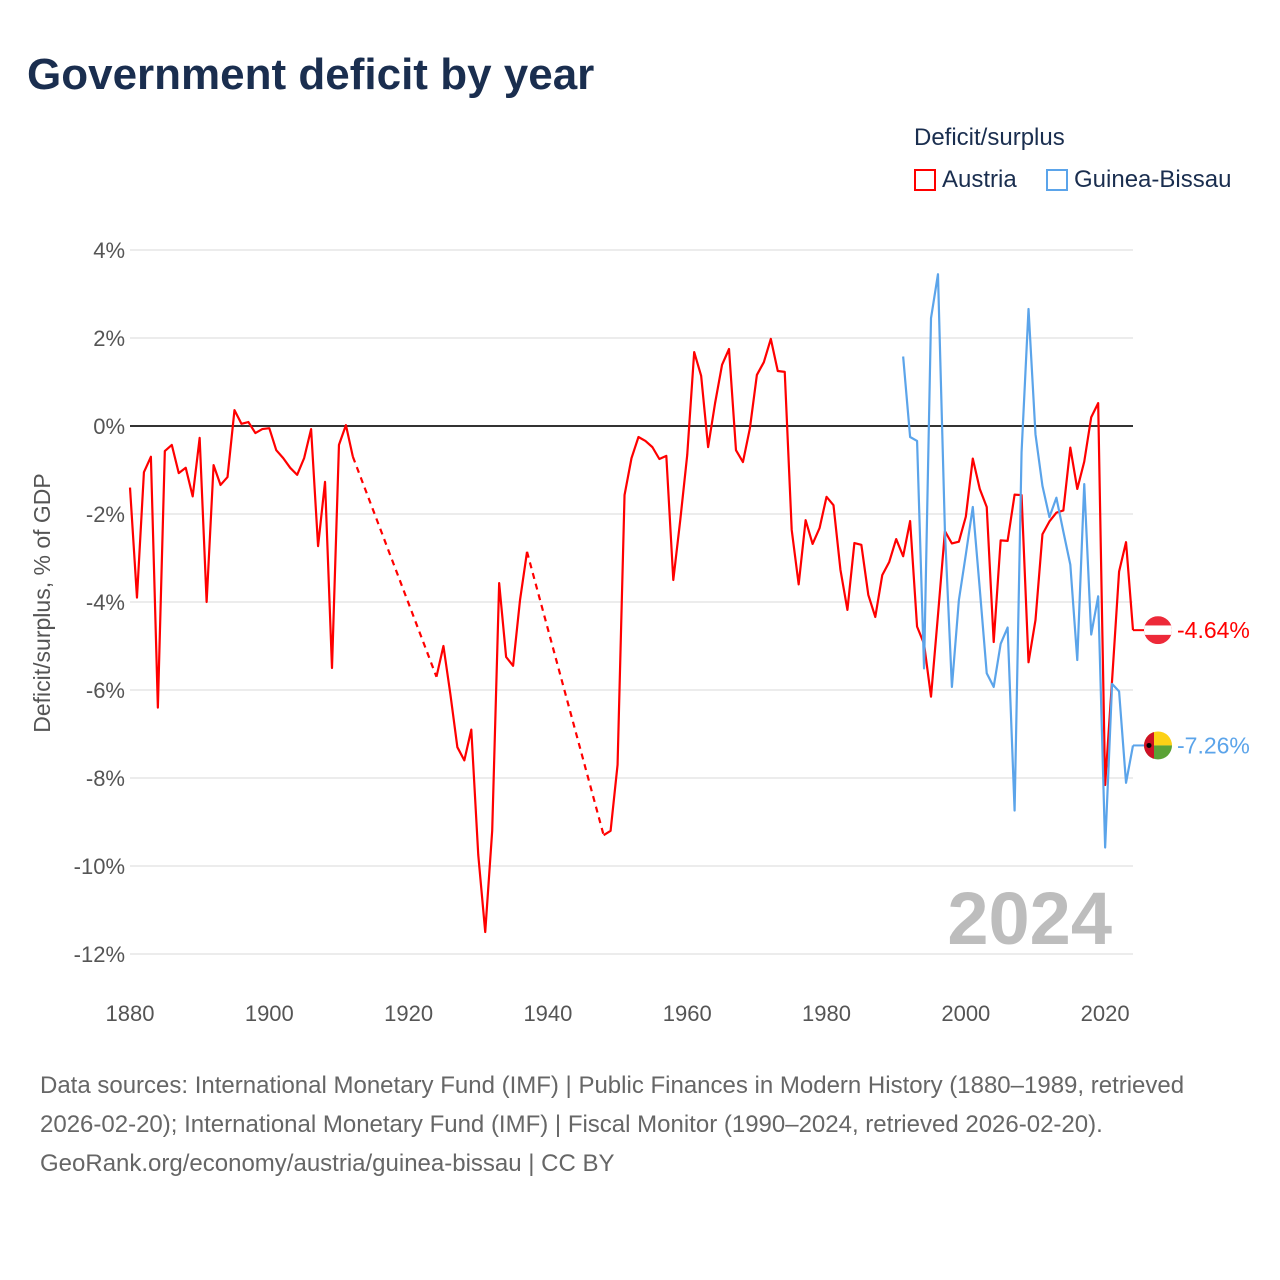 This screenshot has height=1280, width=1280. Describe the element at coordinates (925, 180) in the screenshot. I see `legend-swatch-austria` at that location.